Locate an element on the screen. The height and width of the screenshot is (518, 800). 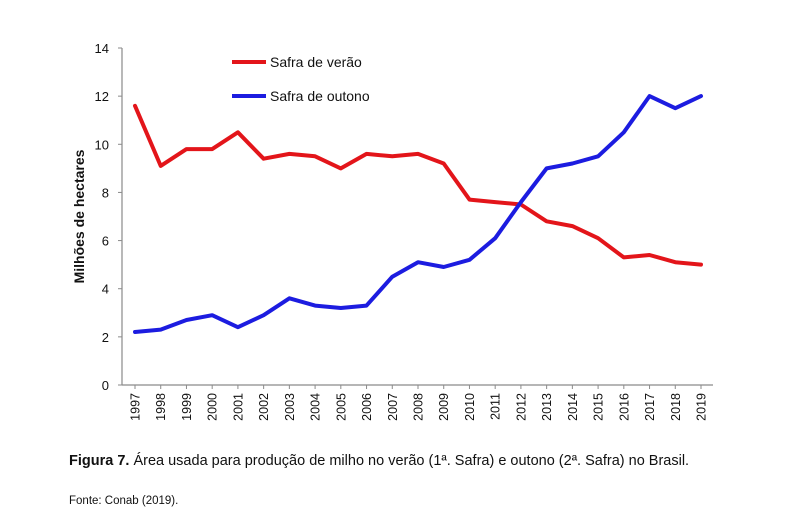
y-tick-label: 4 is located at coordinates (105, 289).